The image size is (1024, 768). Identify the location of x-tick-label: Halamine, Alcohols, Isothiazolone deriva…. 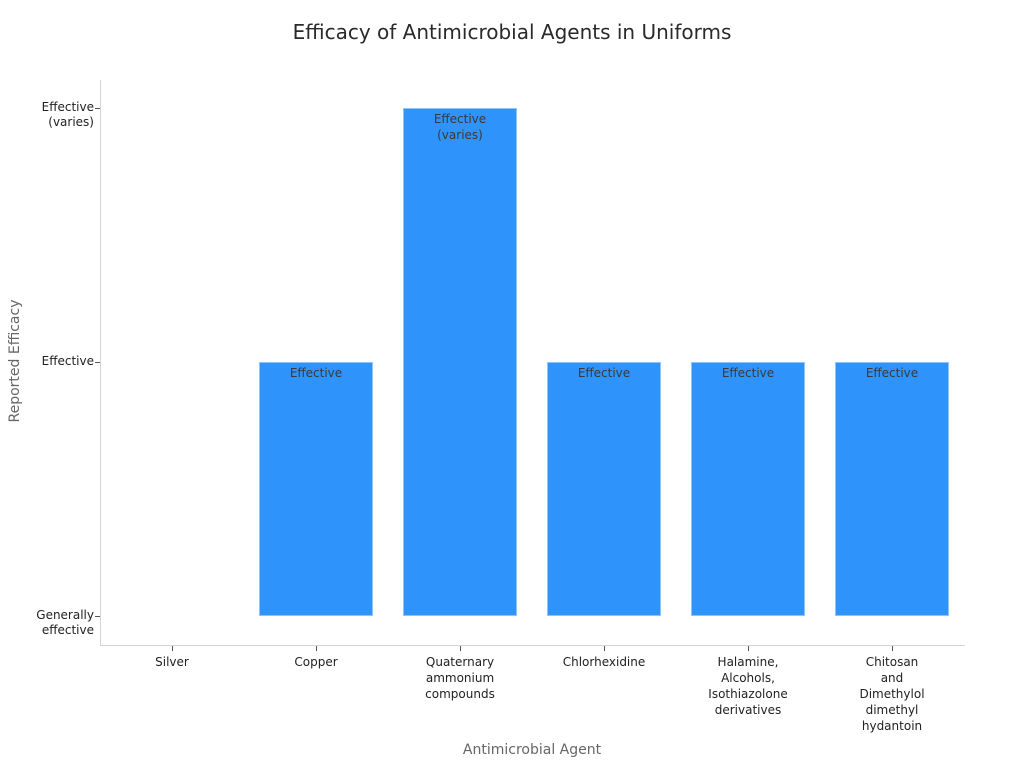
(748, 686).